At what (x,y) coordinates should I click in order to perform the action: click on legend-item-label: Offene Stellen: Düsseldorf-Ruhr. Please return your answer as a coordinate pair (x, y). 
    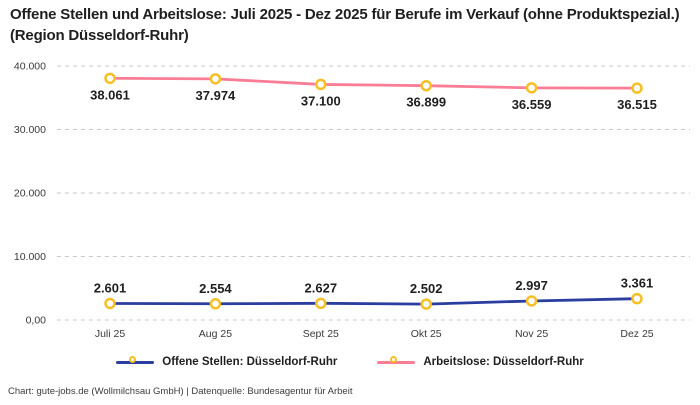
    Looking at the image, I should click on (250, 362).